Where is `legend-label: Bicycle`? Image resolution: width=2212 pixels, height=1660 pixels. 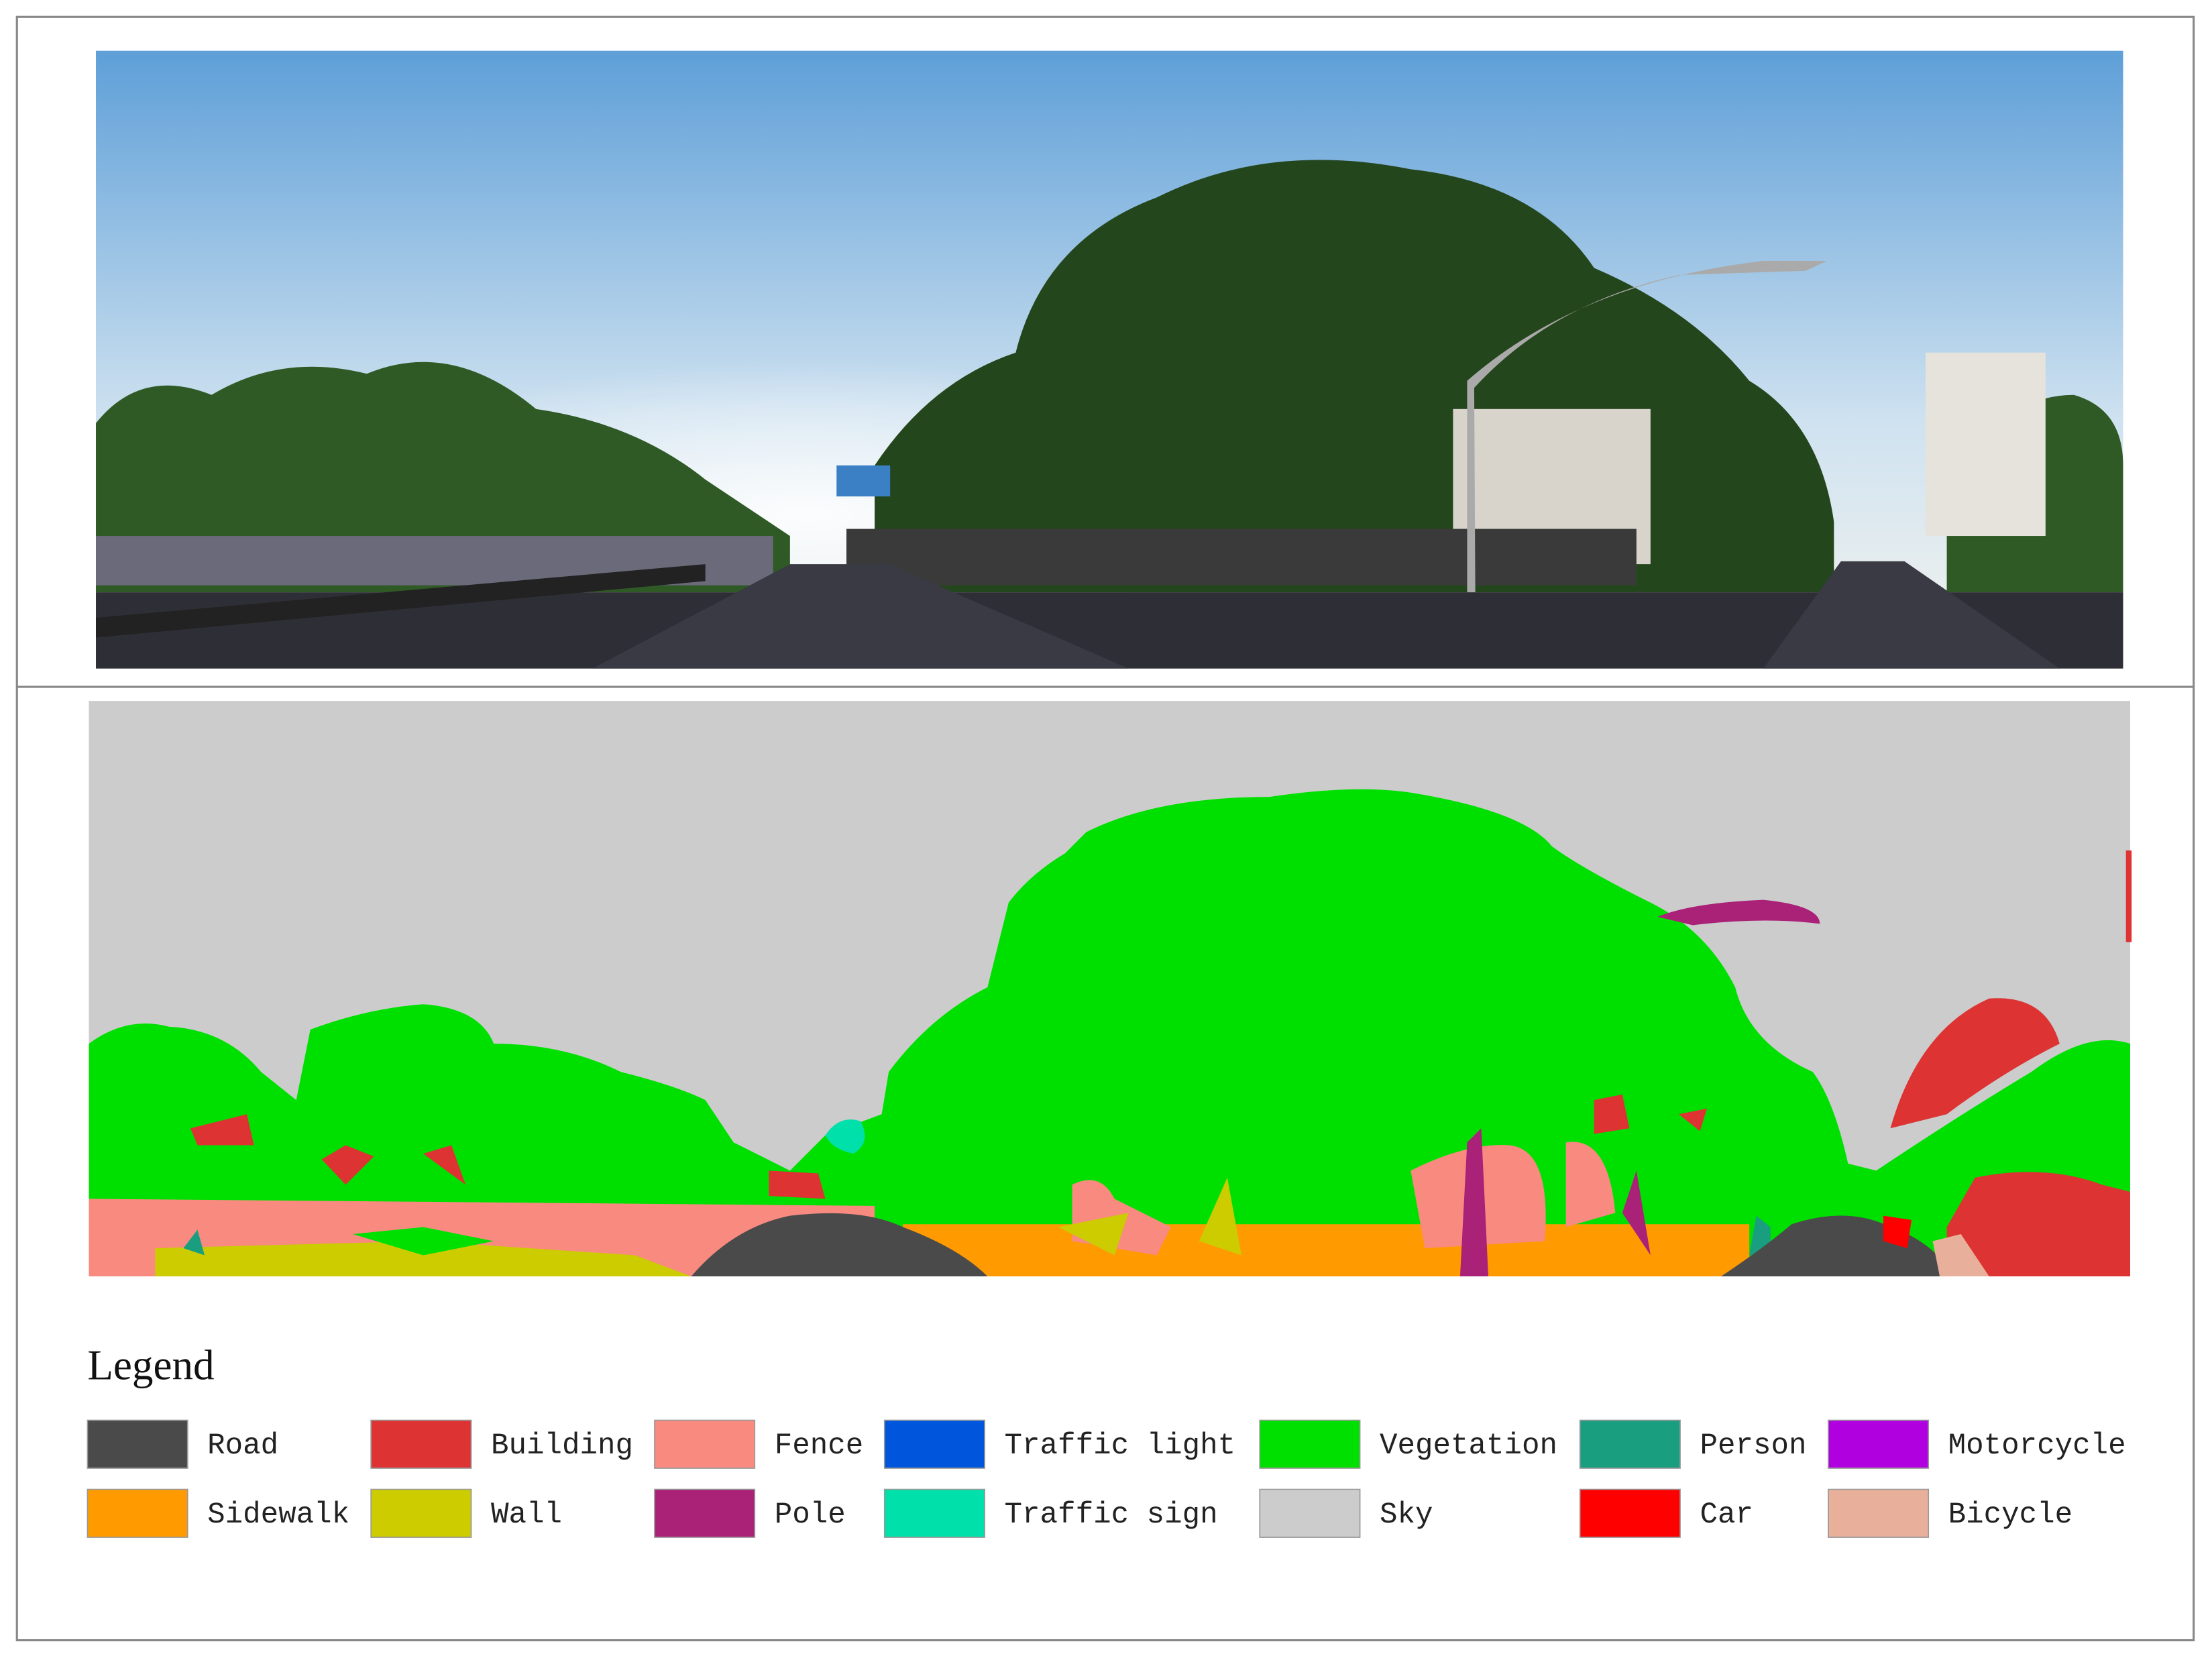
legend-label: Bicycle is located at coordinates (2010, 1515).